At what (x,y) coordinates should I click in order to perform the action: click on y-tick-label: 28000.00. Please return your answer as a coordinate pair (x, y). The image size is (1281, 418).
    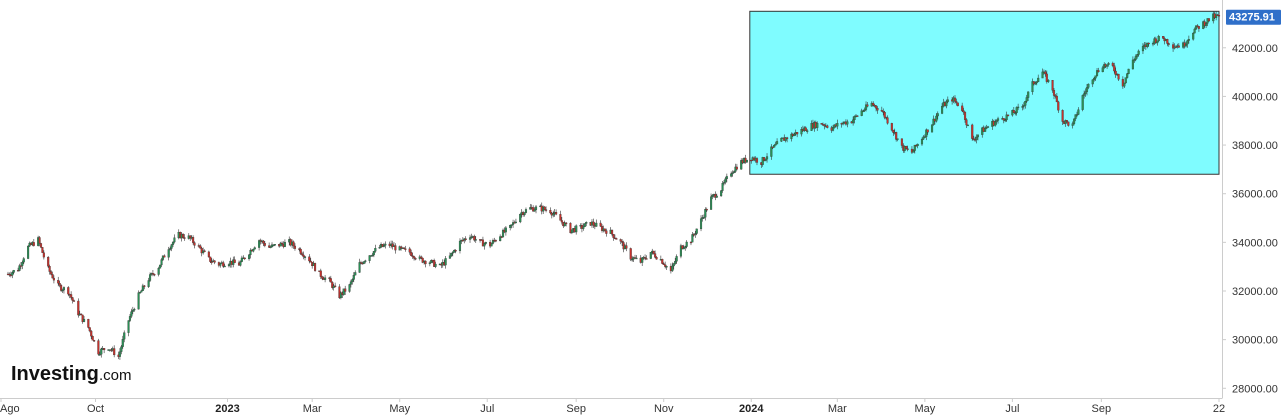
    Looking at the image, I should click on (1255, 389).